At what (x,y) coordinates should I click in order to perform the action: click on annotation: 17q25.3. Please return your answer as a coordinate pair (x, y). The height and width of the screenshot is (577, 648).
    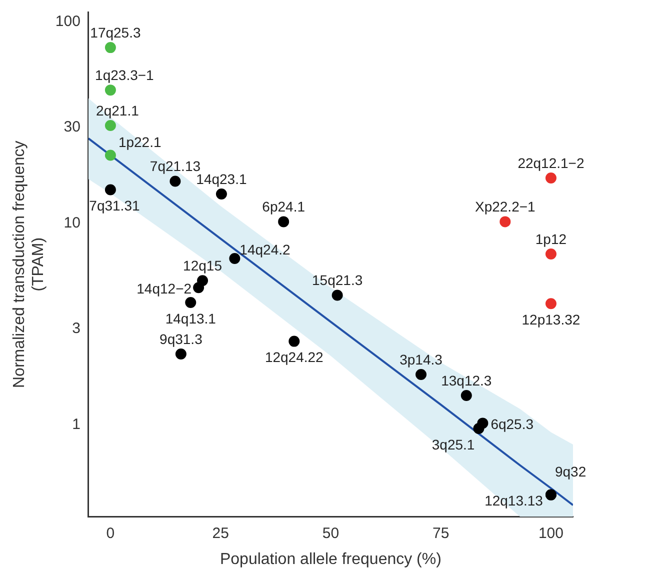
    Looking at the image, I should click on (115, 32).